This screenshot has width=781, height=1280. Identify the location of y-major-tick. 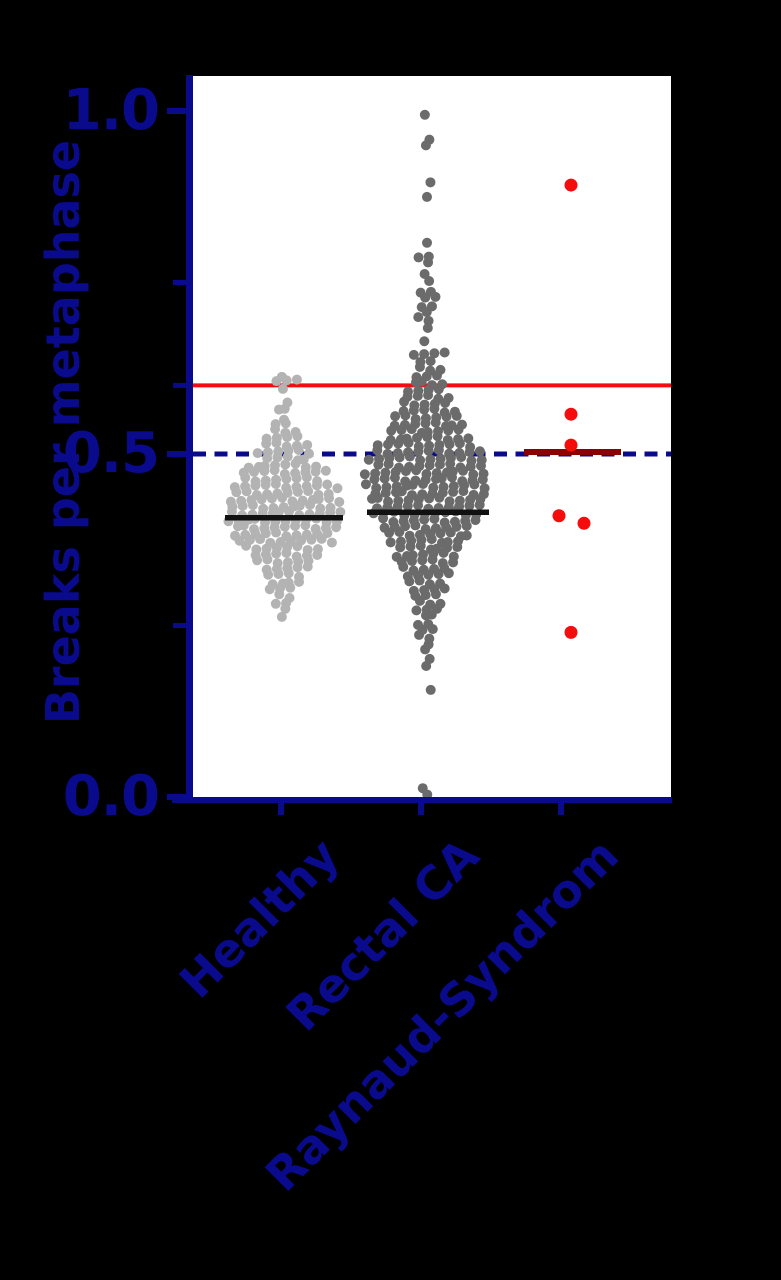
(176, 797).